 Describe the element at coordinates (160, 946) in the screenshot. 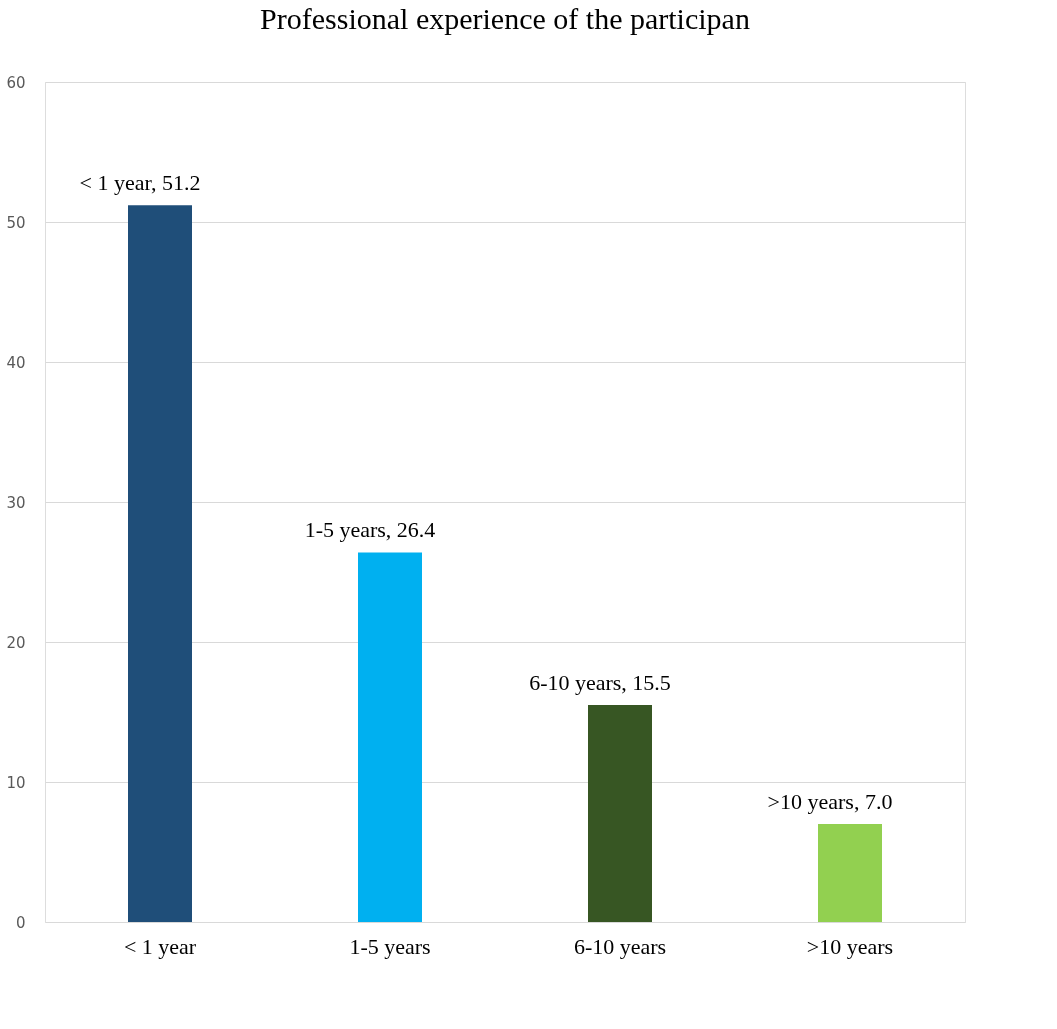

I see `x-tick-label: < 1 year` at that location.